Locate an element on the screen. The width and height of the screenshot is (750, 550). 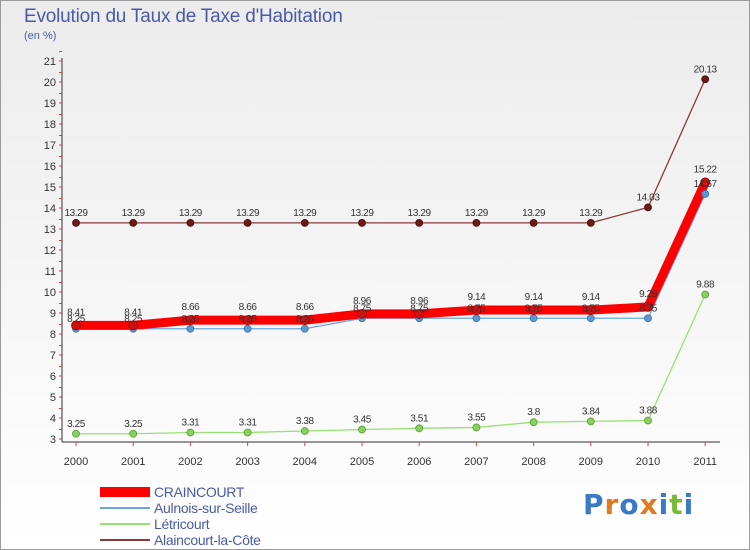
x-tick-label: 2010 is located at coordinates (648, 462).